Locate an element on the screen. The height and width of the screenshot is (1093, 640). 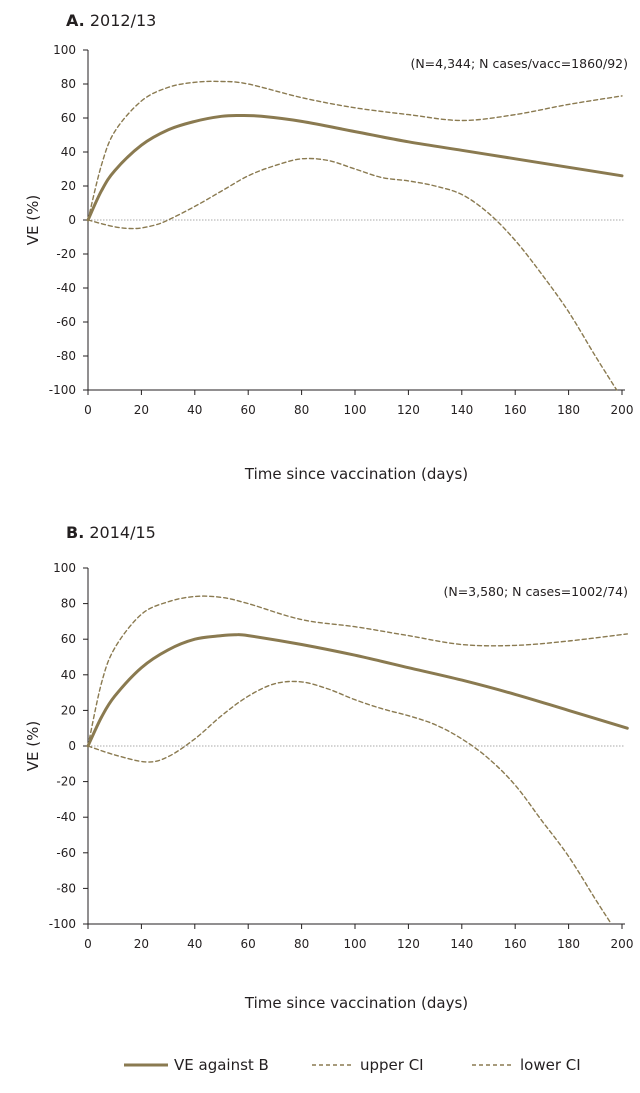
panel-title: B. 2014/15 is located at coordinates (111, 532).